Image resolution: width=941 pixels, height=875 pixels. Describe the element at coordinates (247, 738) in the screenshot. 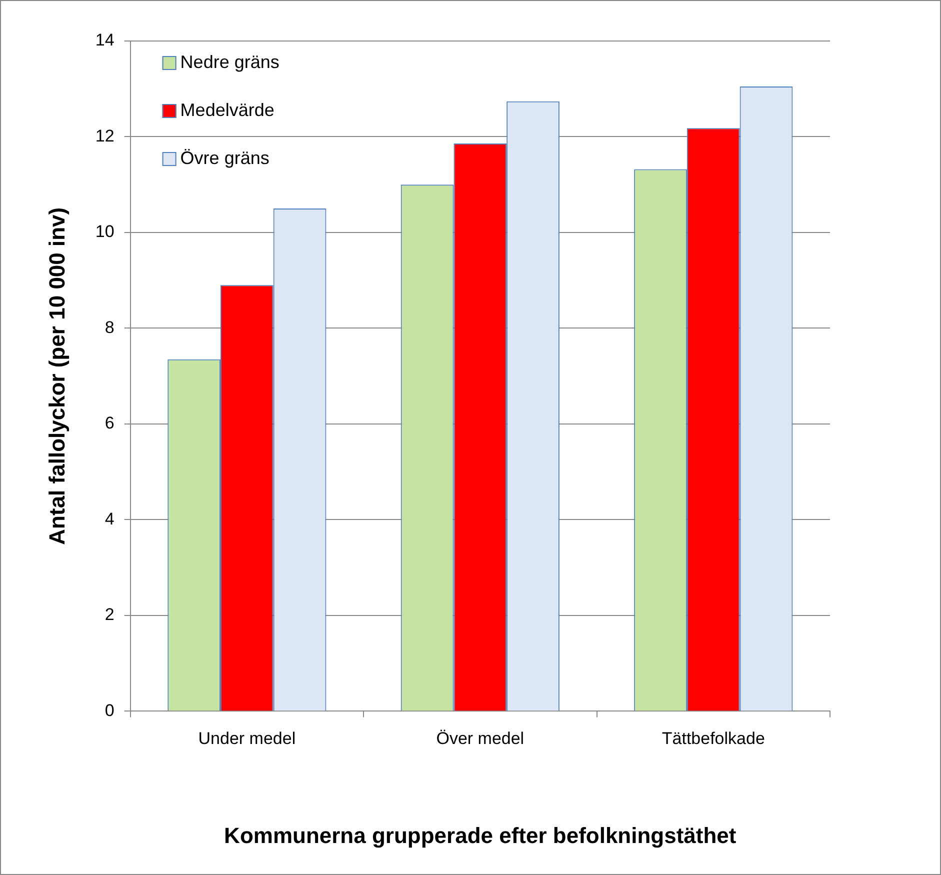

I see `x-tick-label: Under medel` at that location.